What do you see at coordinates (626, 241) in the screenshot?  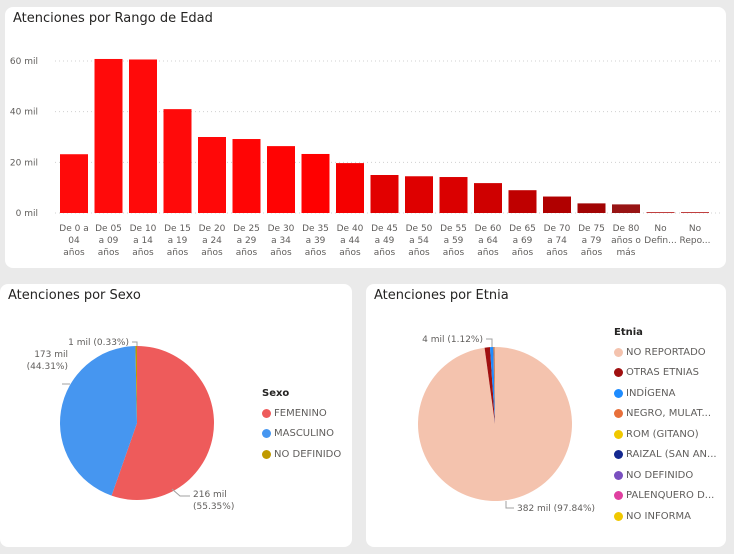 I see `x-tick-label: años o` at bounding box center [626, 241].